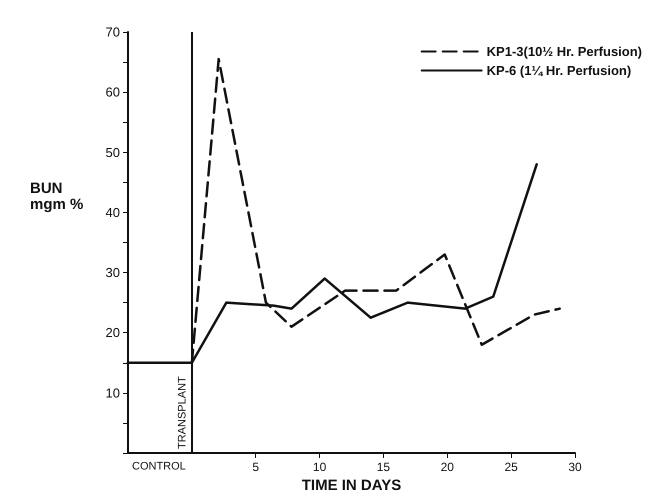  What do you see at coordinates (113, 152) in the screenshot?
I see `y-tick-label: 50` at bounding box center [113, 152].